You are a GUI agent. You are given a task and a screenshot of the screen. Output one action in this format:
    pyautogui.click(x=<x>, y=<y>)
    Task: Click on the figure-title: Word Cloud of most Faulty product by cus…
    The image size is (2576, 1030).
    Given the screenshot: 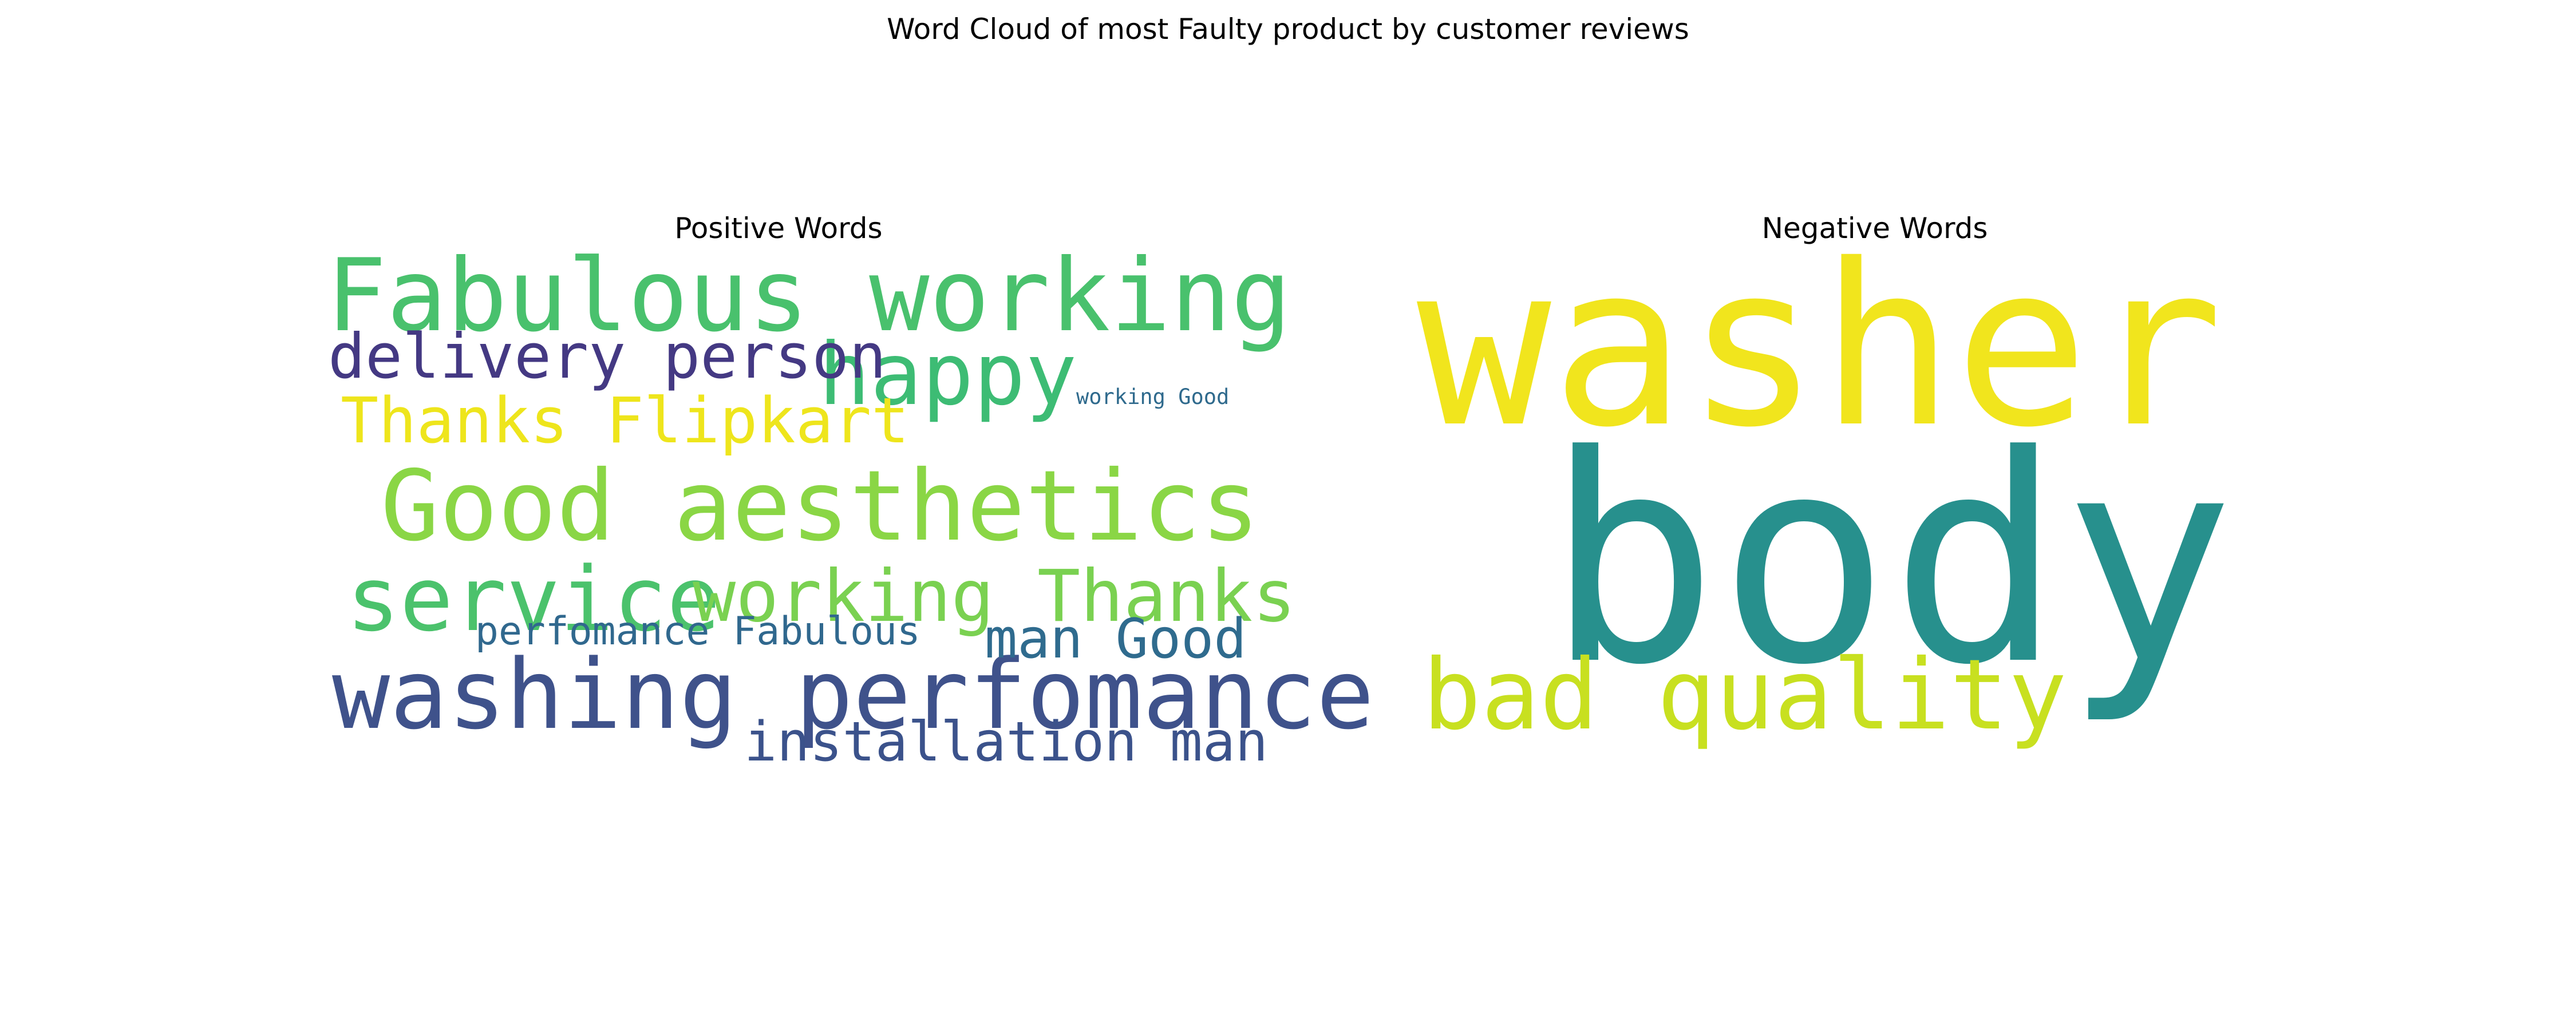 What is the action you would take?
    pyautogui.click(x=1288, y=29)
    